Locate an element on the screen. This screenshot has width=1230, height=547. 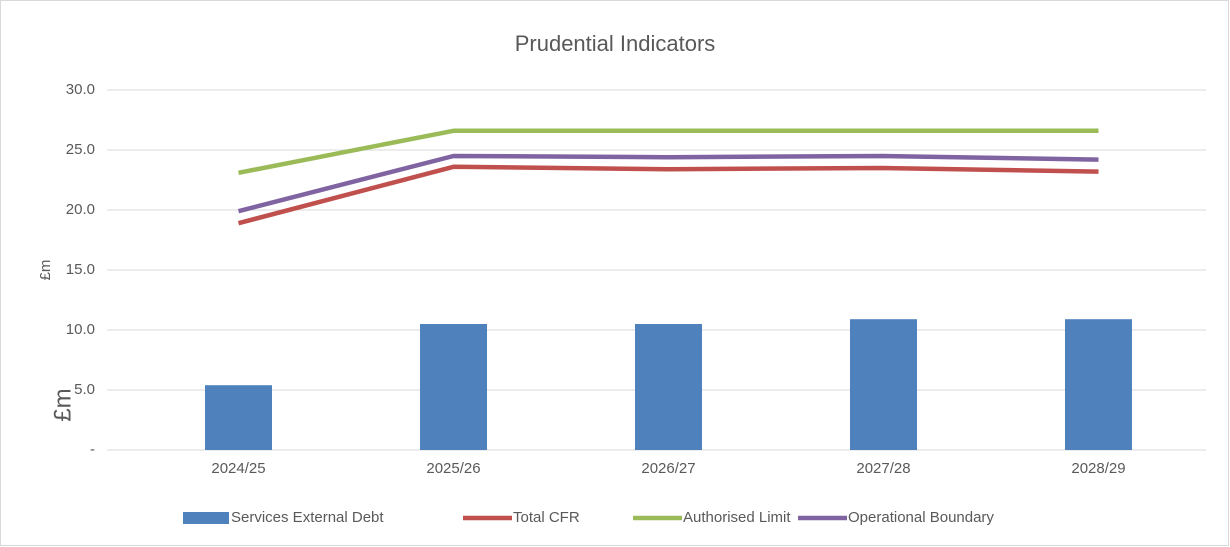
y-tick-label: 5.0 is located at coordinates (84, 389).